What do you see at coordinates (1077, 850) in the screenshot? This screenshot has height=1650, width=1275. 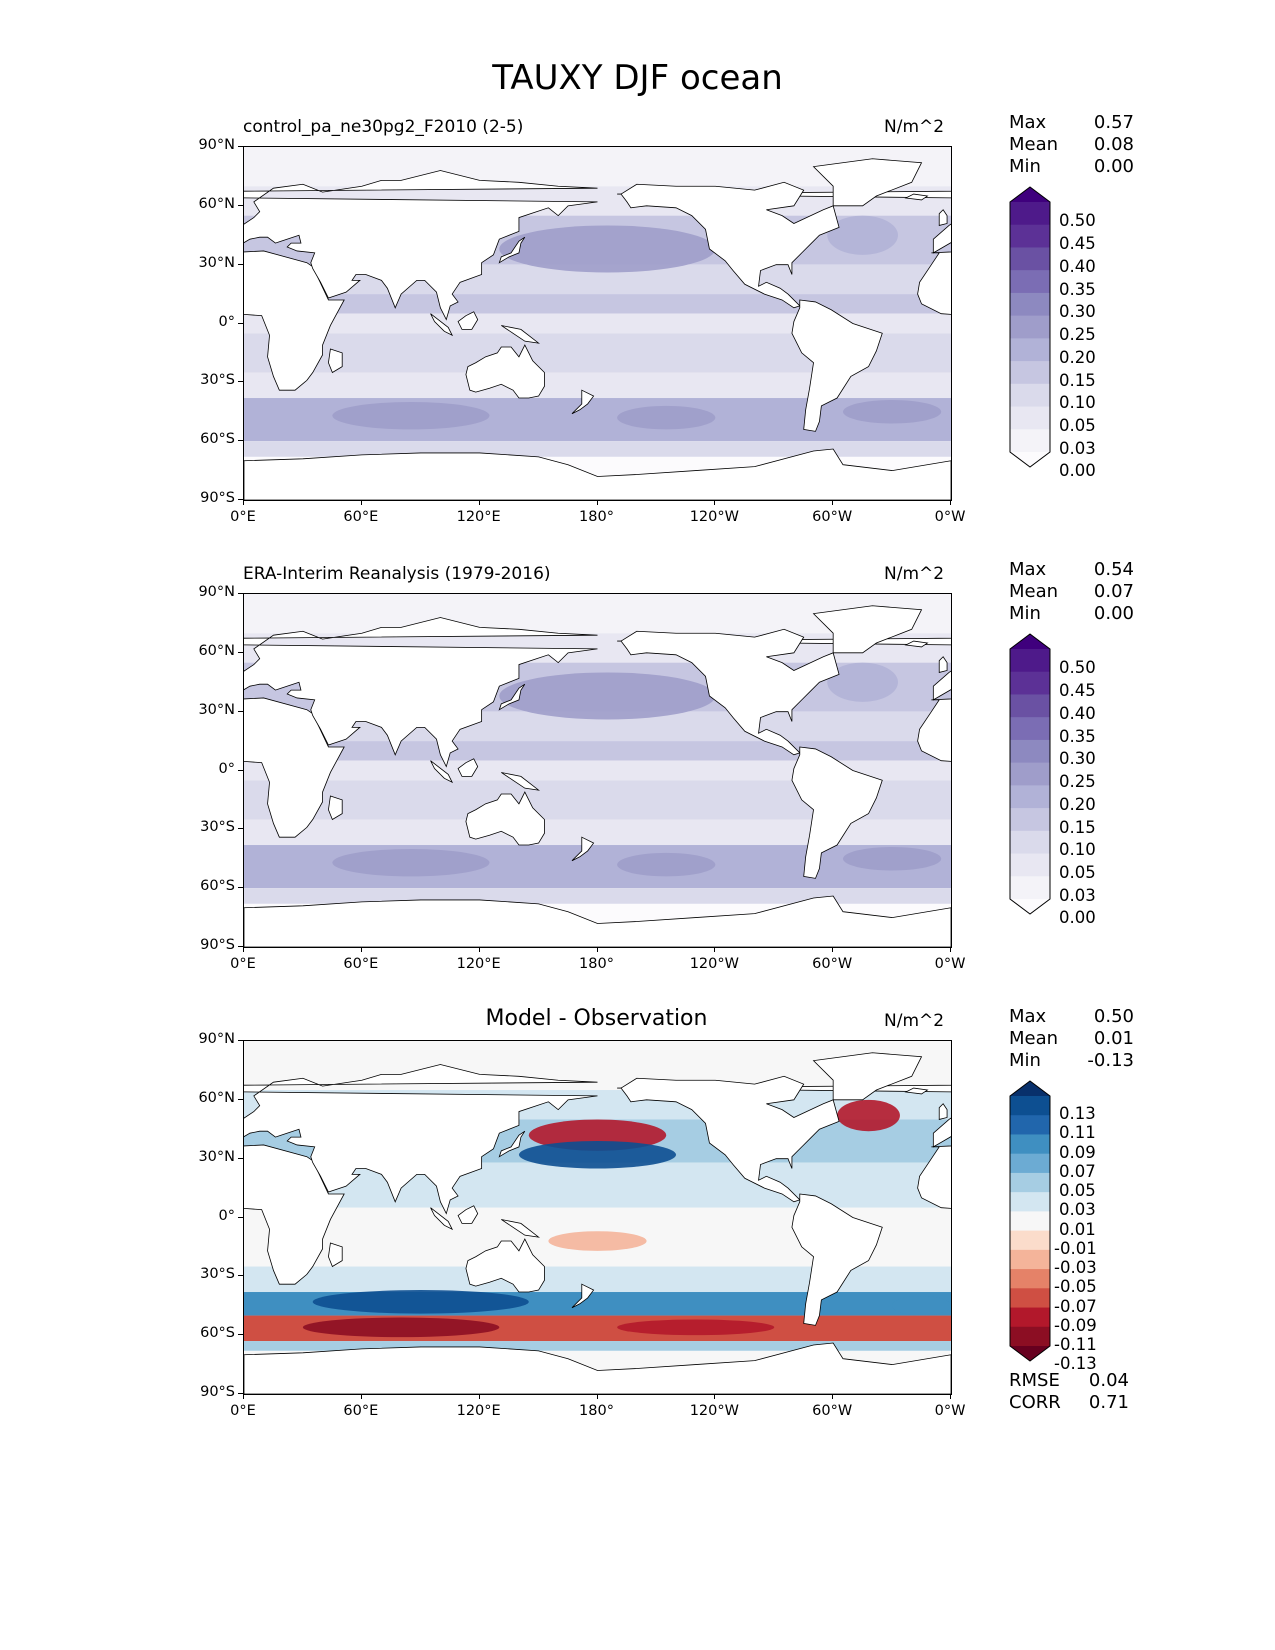 I see `colorbar-tick-label: 0.10` at bounding box center [1077, 850].